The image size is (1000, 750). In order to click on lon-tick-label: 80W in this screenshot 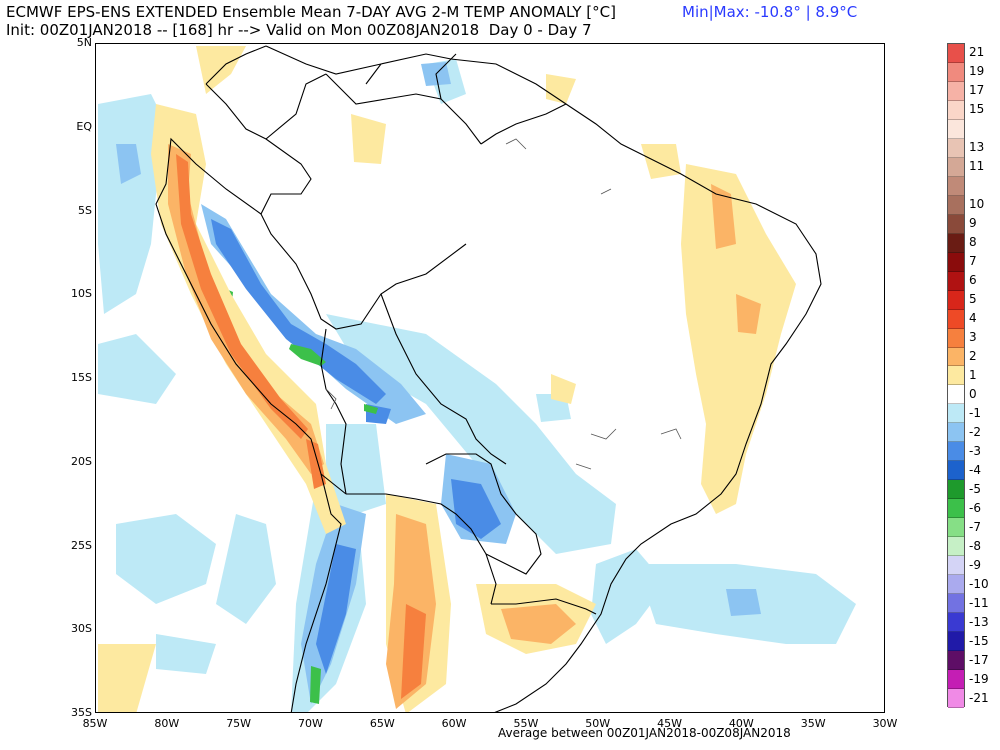, I will do `click(167, 723)`.